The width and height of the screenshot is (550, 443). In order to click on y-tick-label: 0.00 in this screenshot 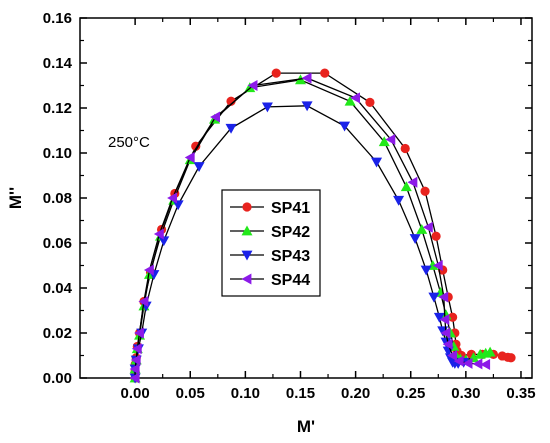, I will do `click(57, 378)`.